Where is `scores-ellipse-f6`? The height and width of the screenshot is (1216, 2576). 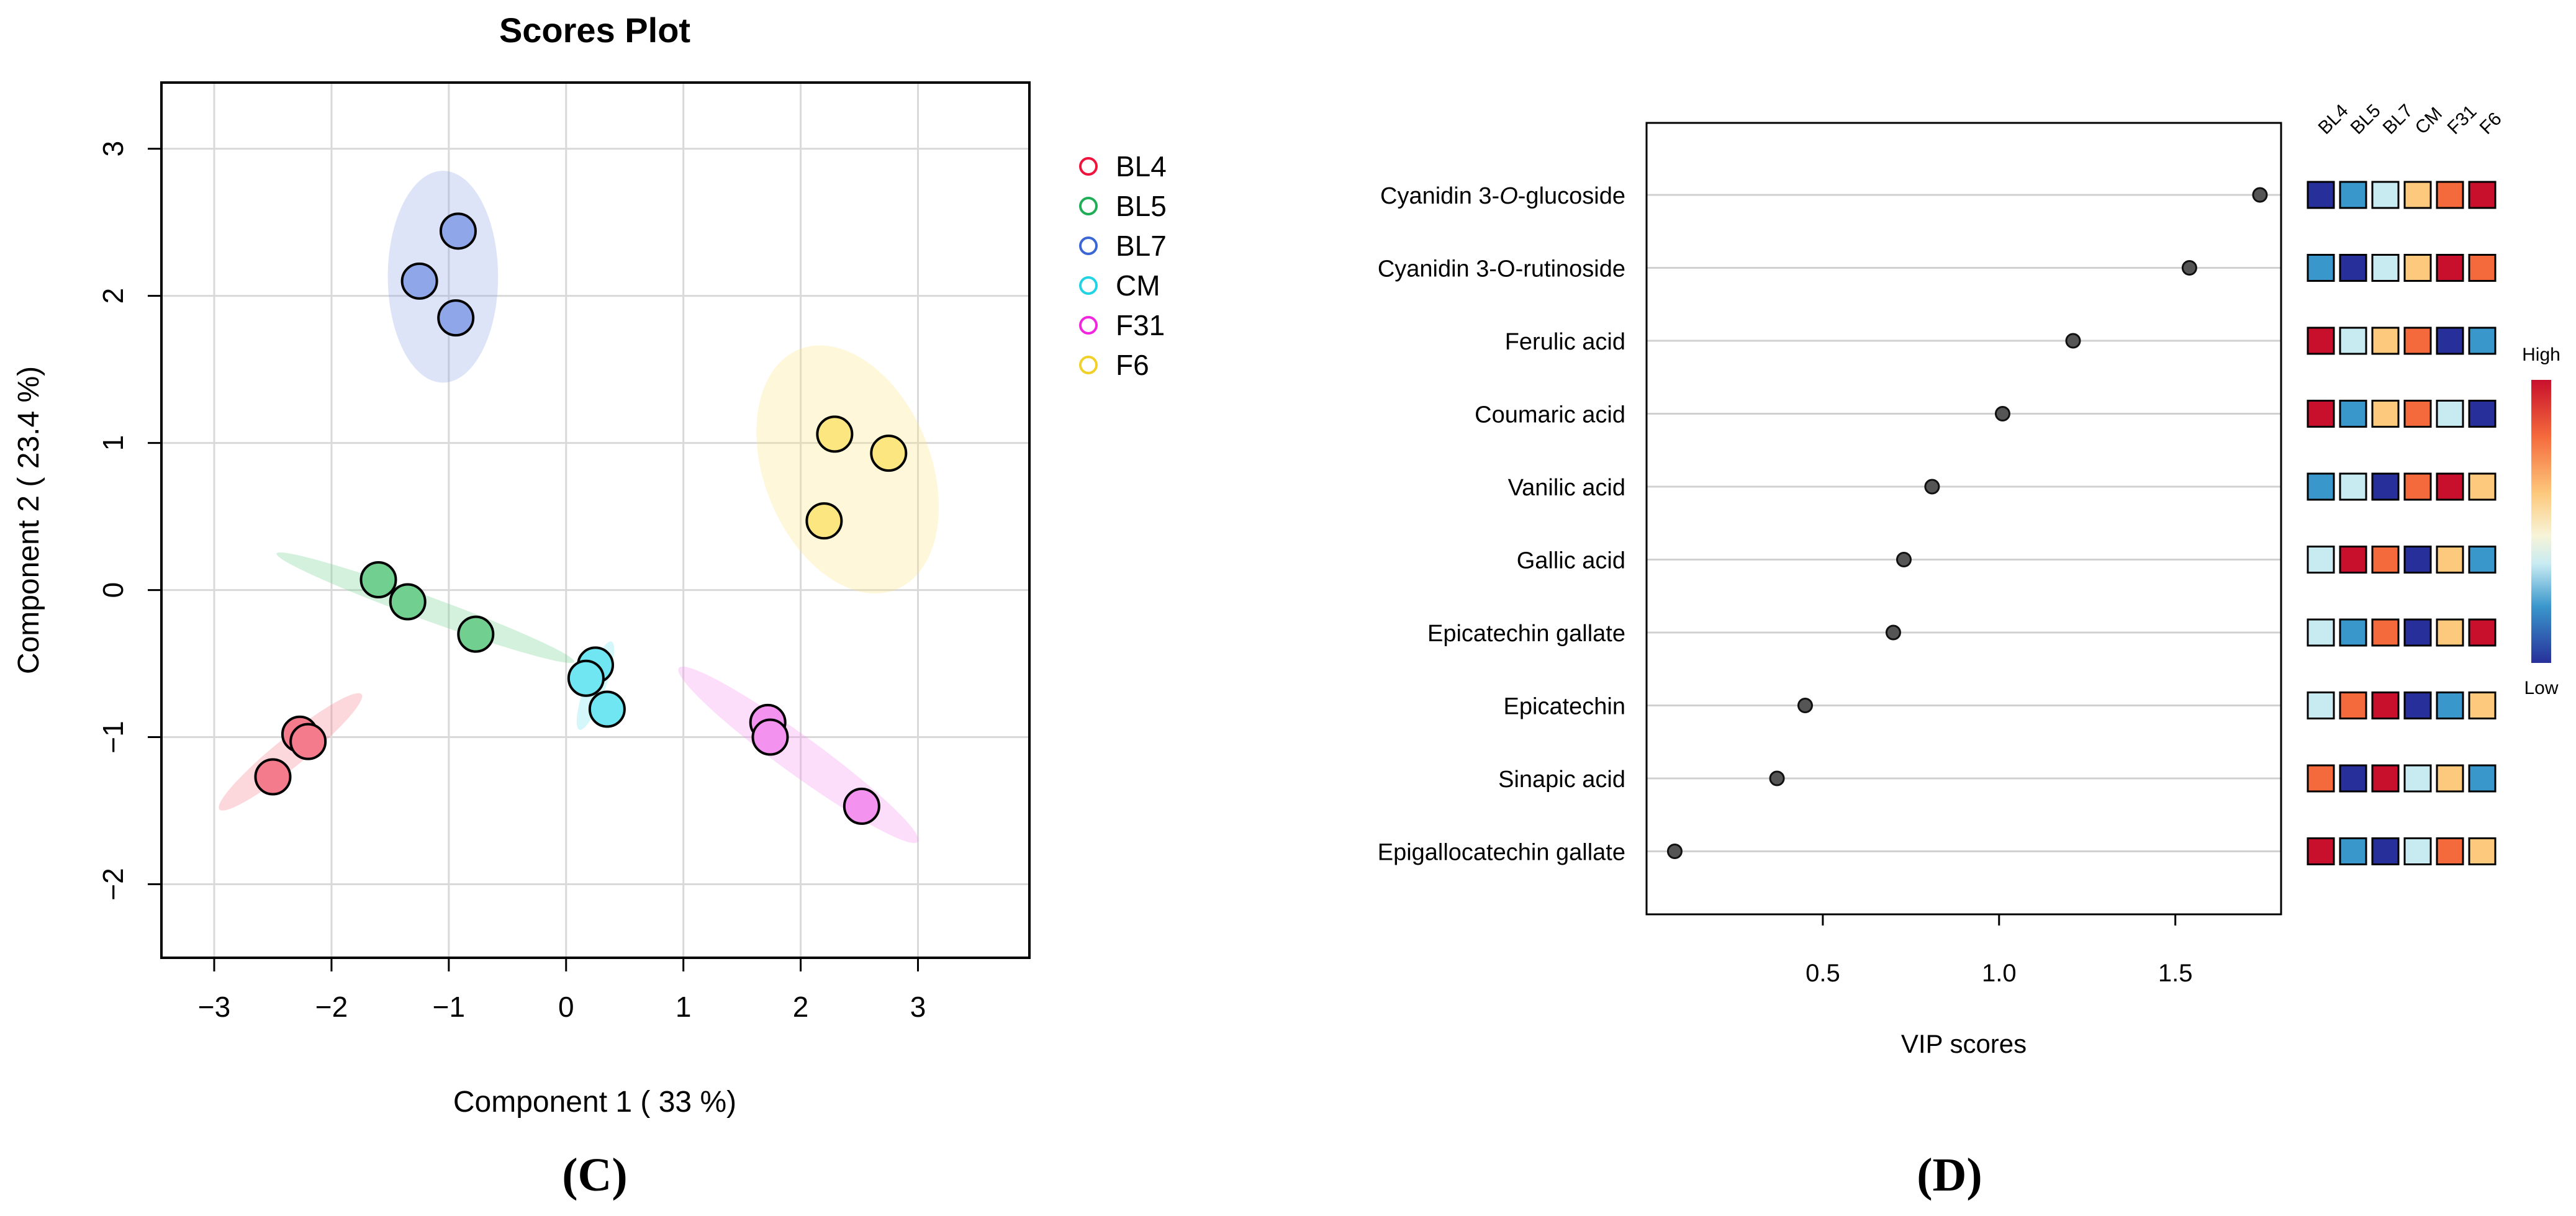
scores-ellipse-f6 is located at coordinates (847, 469).